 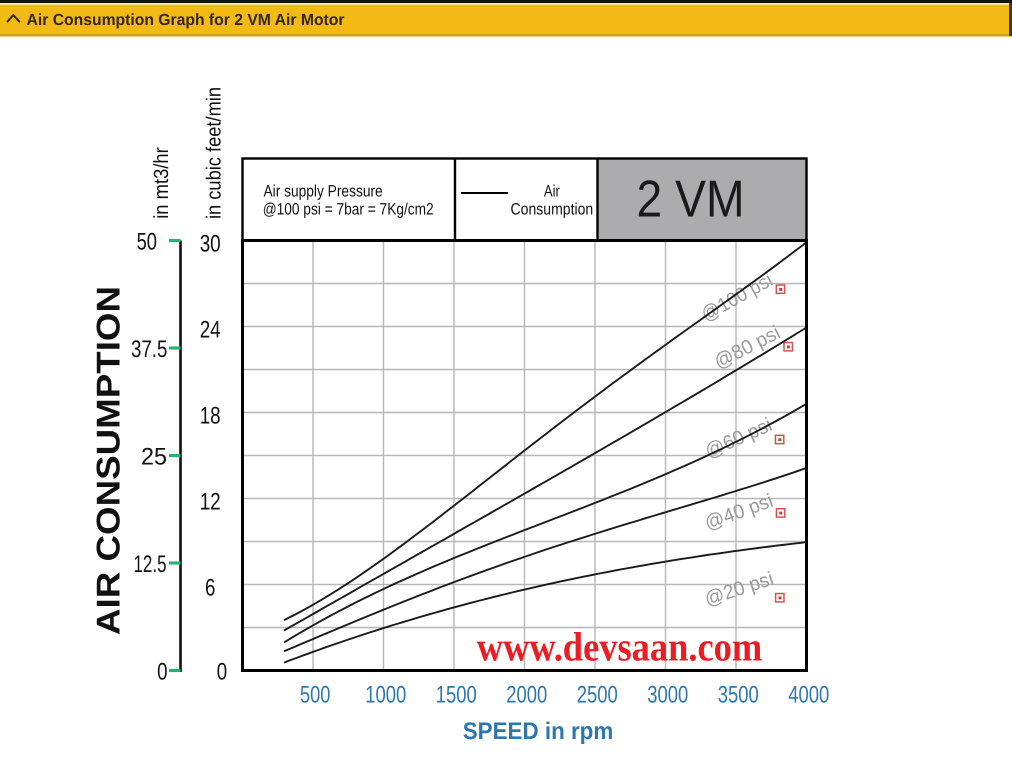 I want to click on svg-text: 18, so click(x=210, y=416).